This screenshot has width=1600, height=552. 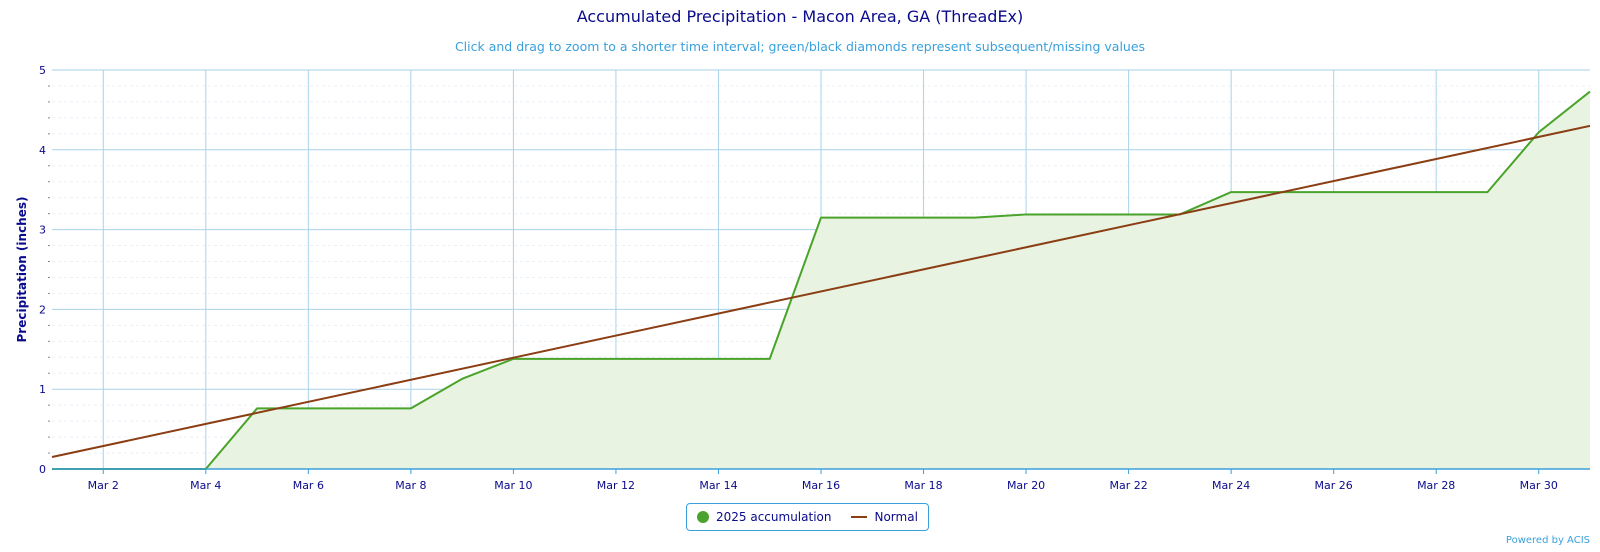 I want to click on x-tick-label: Mar 24, so click(x=1231, y=485).